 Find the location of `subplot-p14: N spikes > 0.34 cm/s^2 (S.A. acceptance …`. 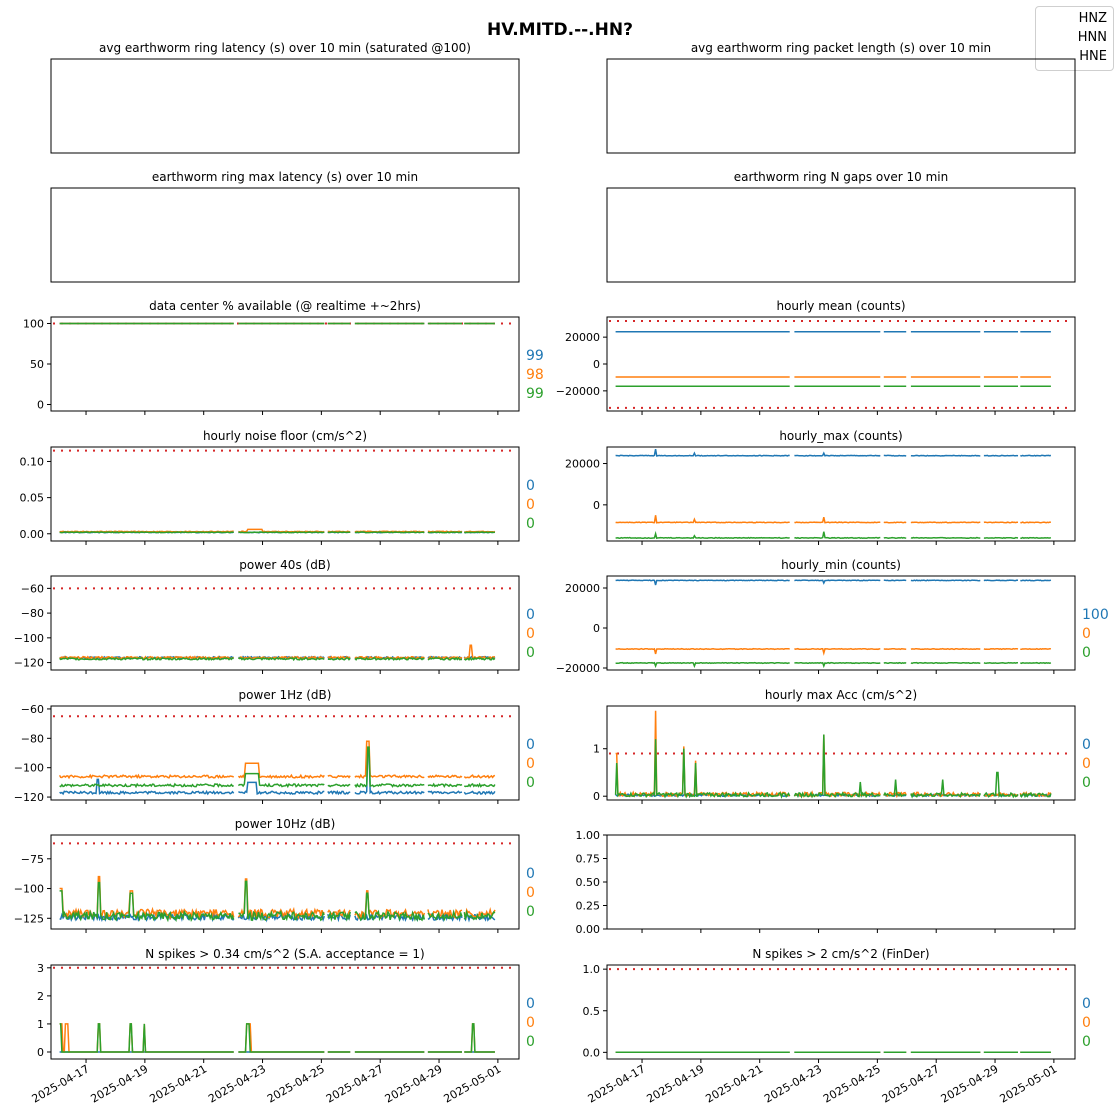

subplot-p14: N spikes > 0.34 cm/s^2 (S.A. acceptance … is located at coordinates (282, 1026).